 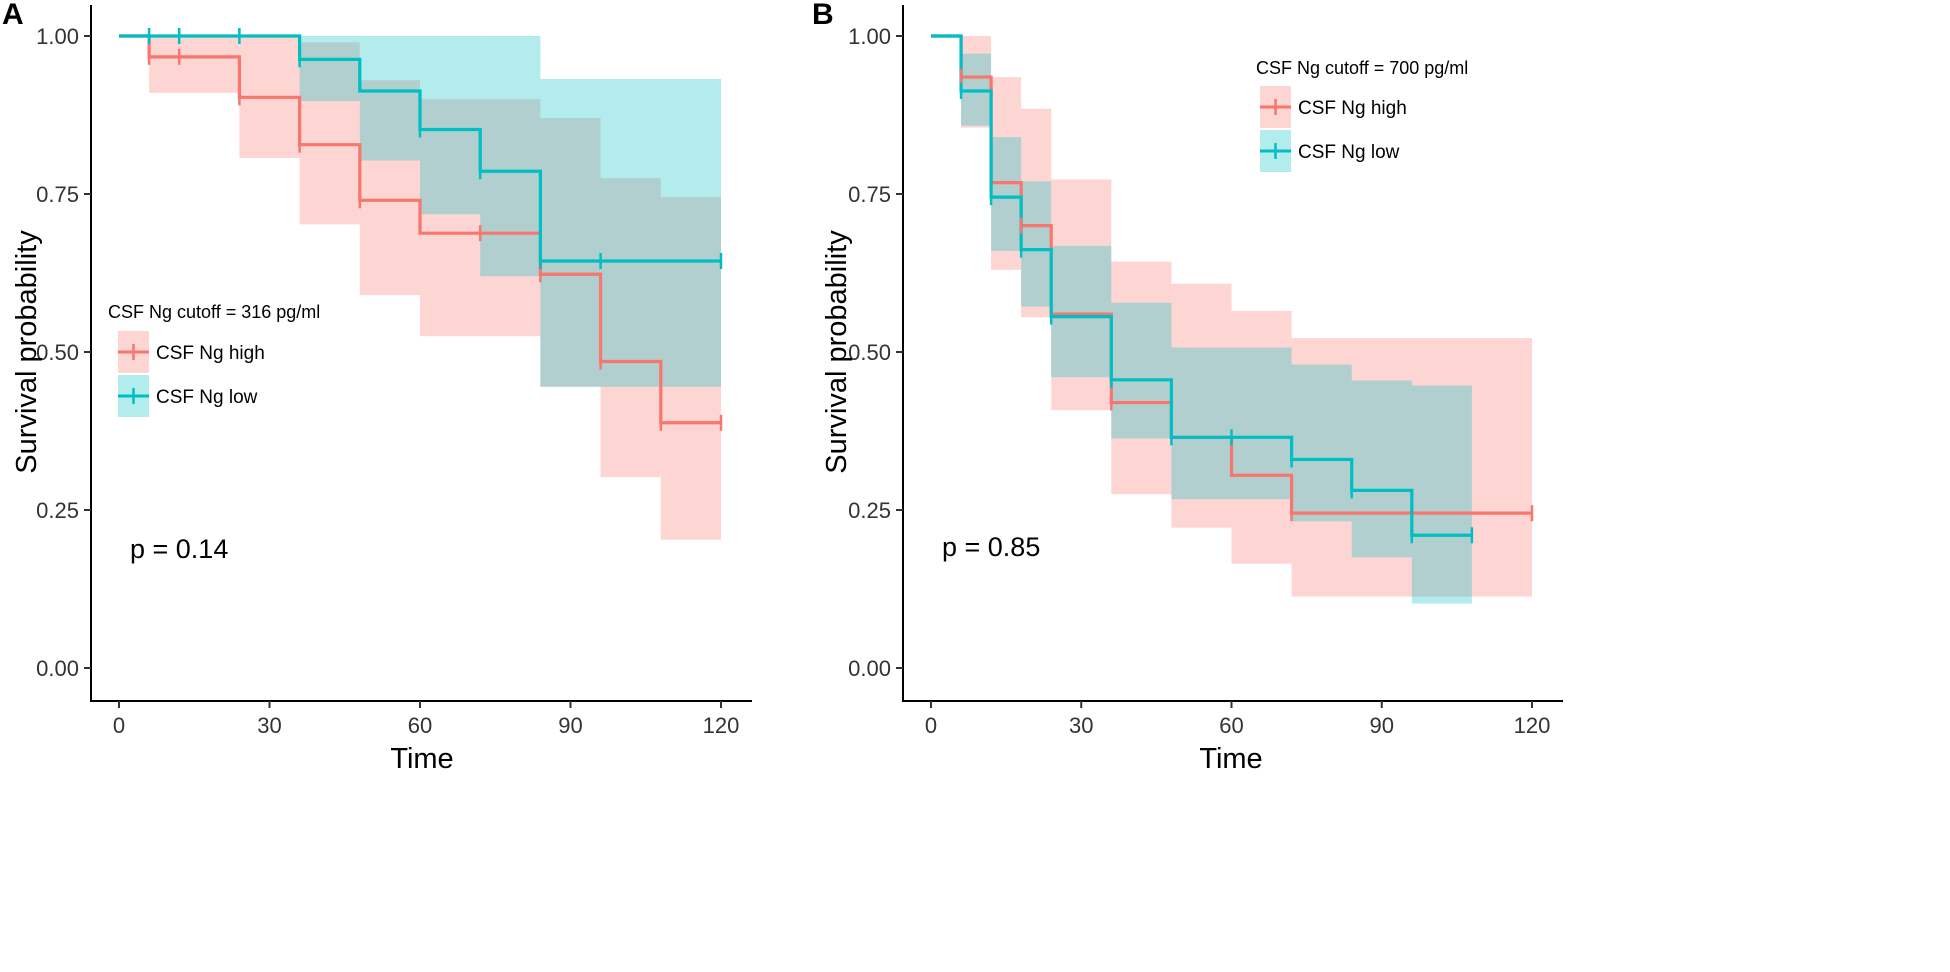 I want to click on panel-a-ytick-label-0: 0.00, so click(x=57, y=668).